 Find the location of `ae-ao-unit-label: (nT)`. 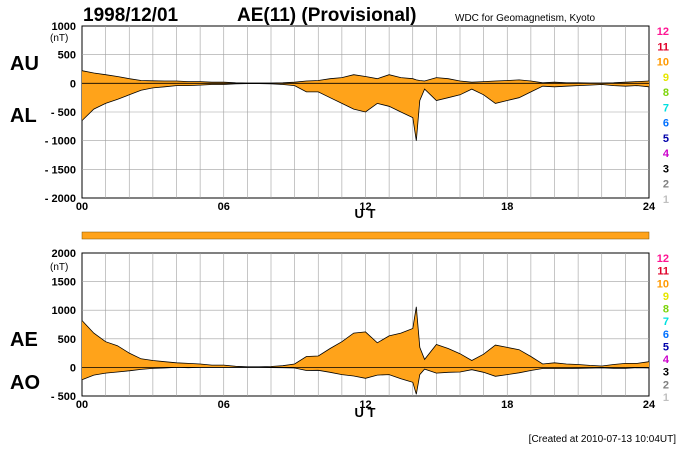

ae-ao-unit-label: (nT) is located at coordinates (59, 267).